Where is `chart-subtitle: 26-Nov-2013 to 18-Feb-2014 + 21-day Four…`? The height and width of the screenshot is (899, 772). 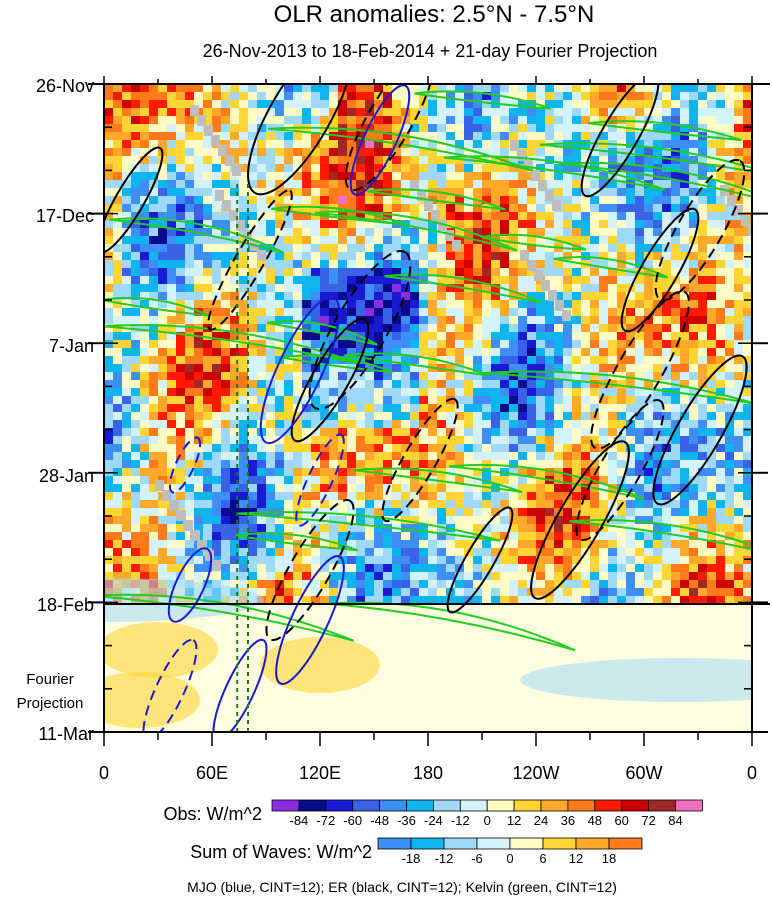 chart-subtitle: 26-Nov-2013 to 18-Feb-2014 + 21-day Four… is located at coordinates (430, 51).